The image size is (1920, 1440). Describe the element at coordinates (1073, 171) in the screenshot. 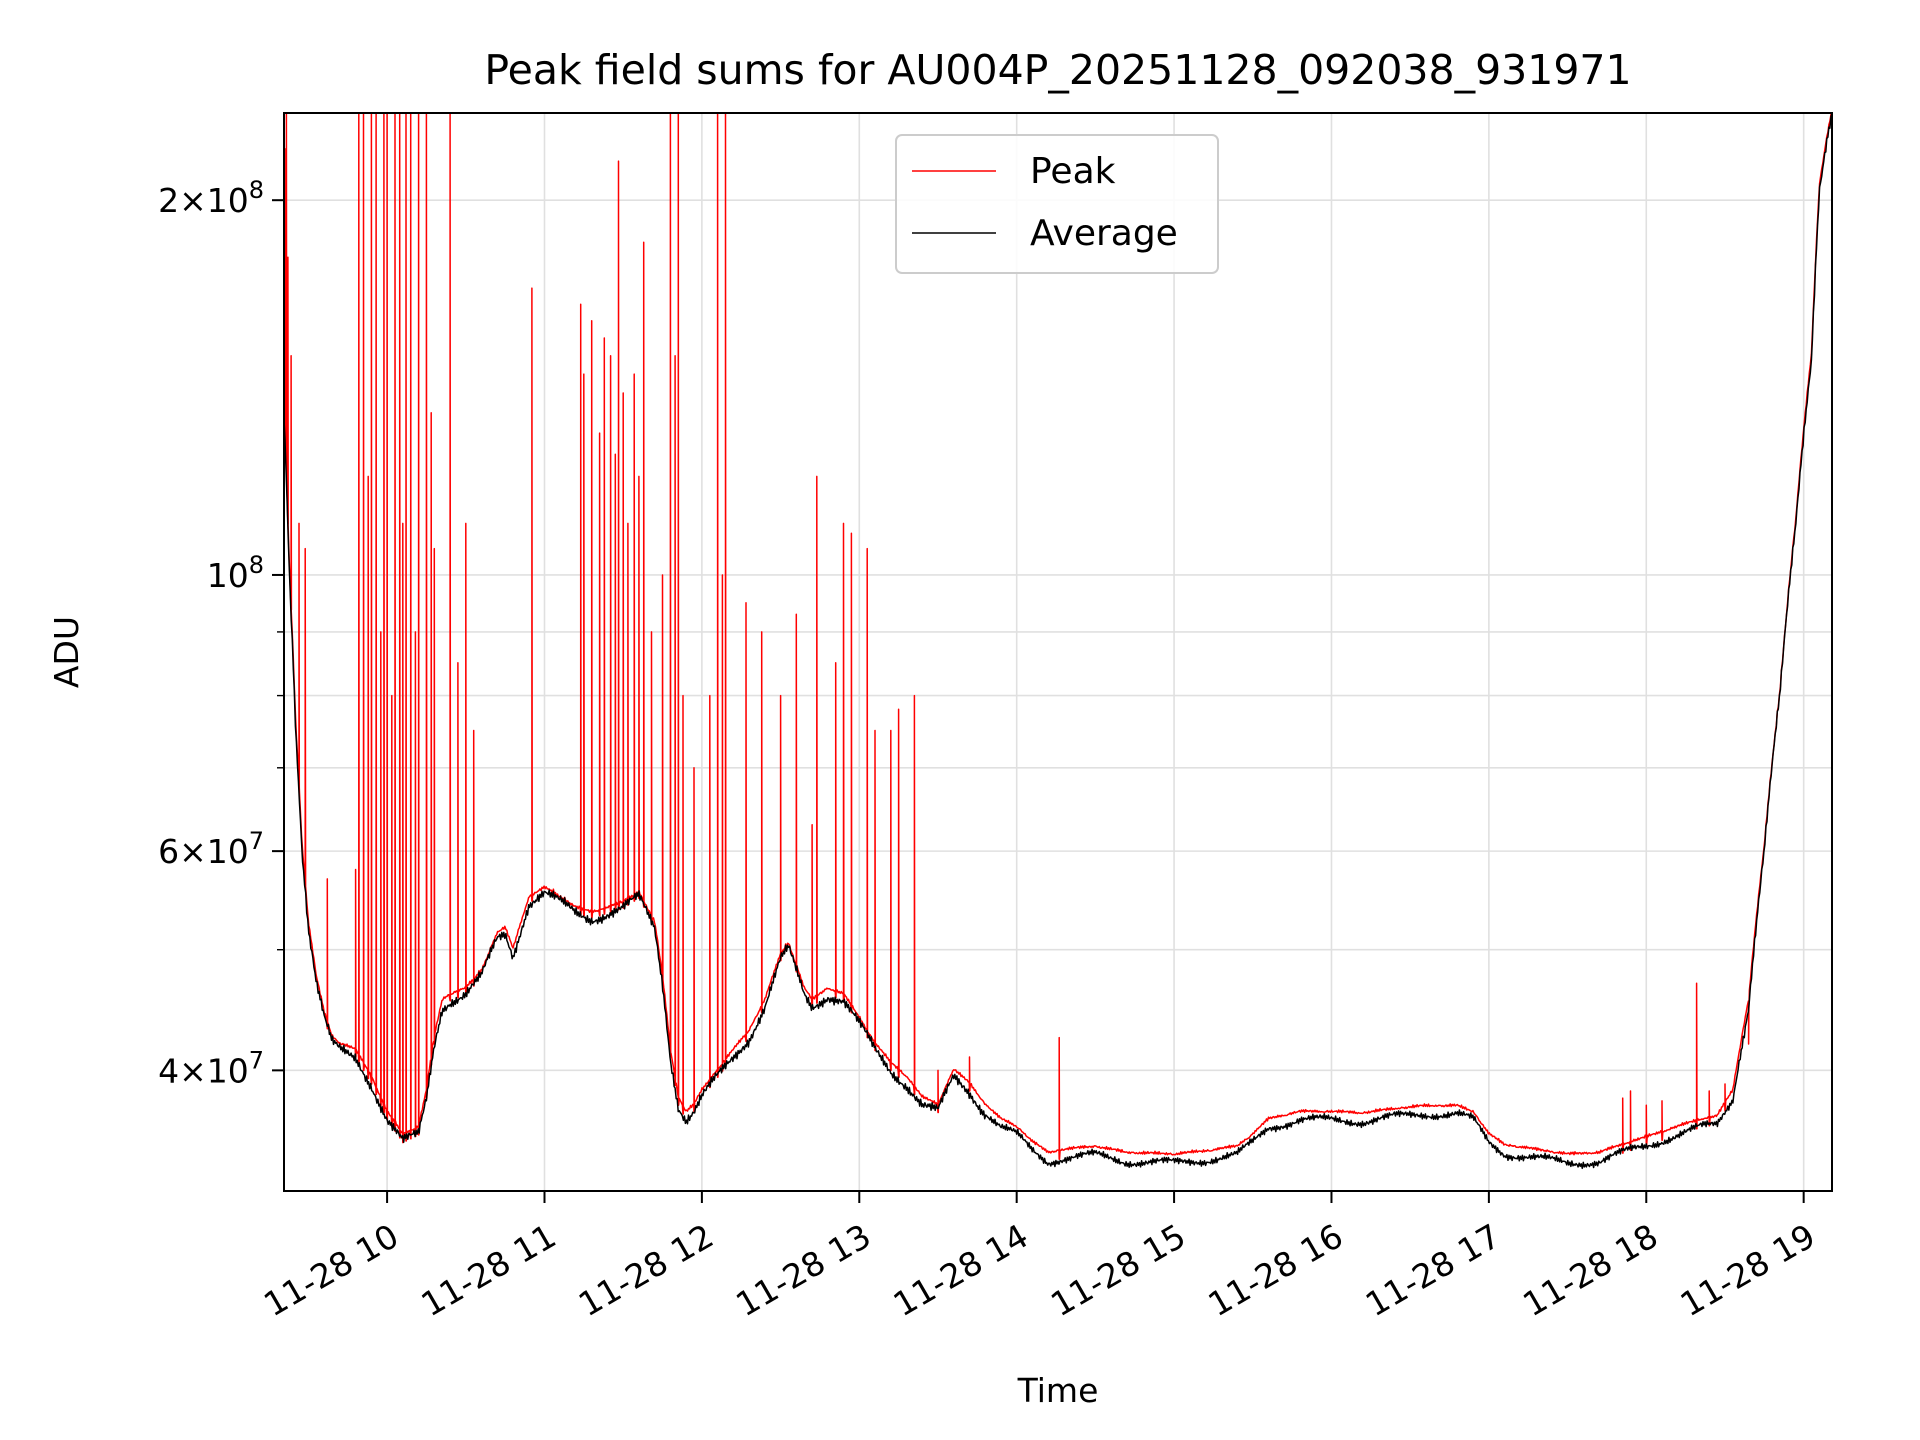

I see `legend-peak-label: Peak` at that location.